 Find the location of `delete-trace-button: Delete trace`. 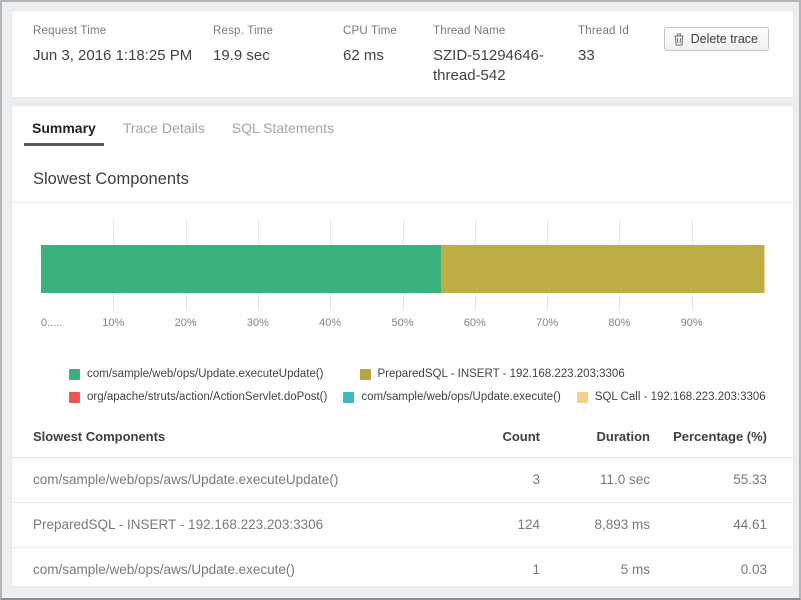

delete-trace-button: Delete trace is located at coordinates (716, 39).